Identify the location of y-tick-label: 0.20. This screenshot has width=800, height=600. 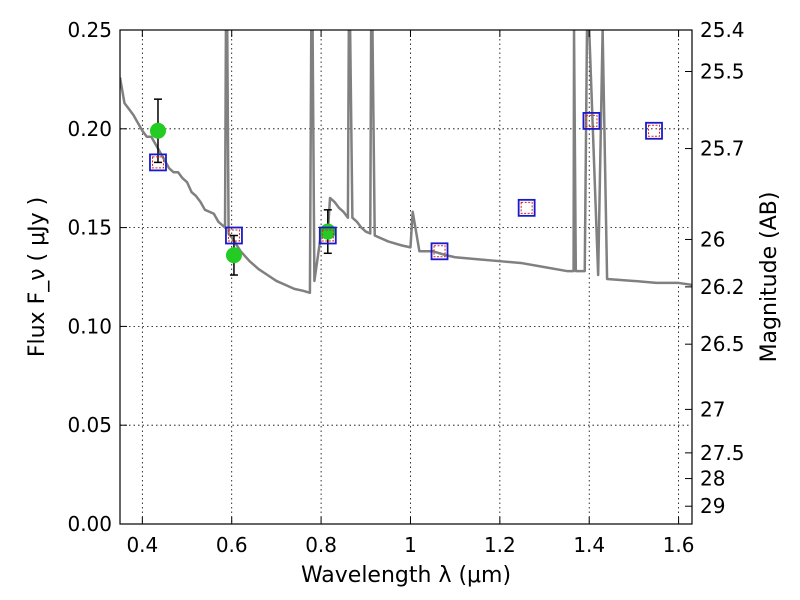
(89, 129).